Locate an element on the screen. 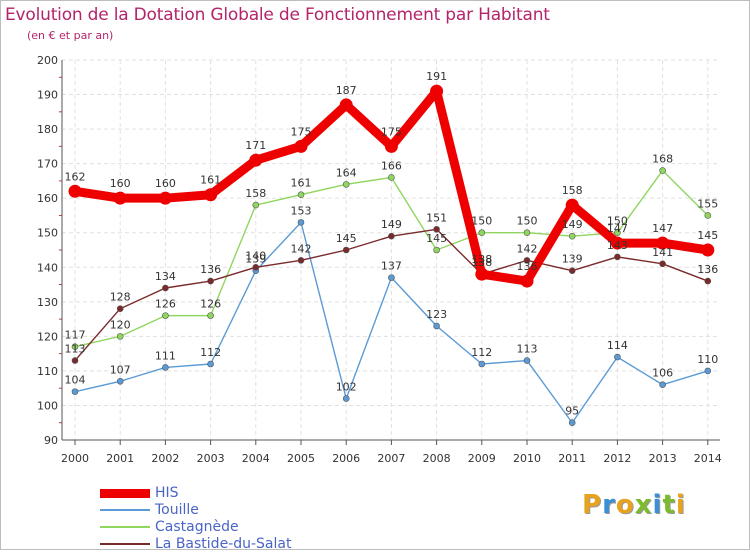  data-label-castagn-de: 126 is located at coordinates (165, 304).